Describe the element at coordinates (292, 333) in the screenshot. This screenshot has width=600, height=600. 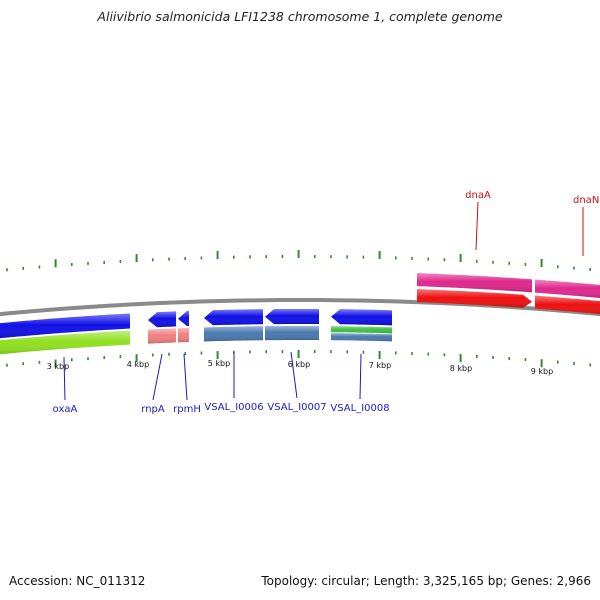
I see `gene-VSAL_I0007-cds` at that location.